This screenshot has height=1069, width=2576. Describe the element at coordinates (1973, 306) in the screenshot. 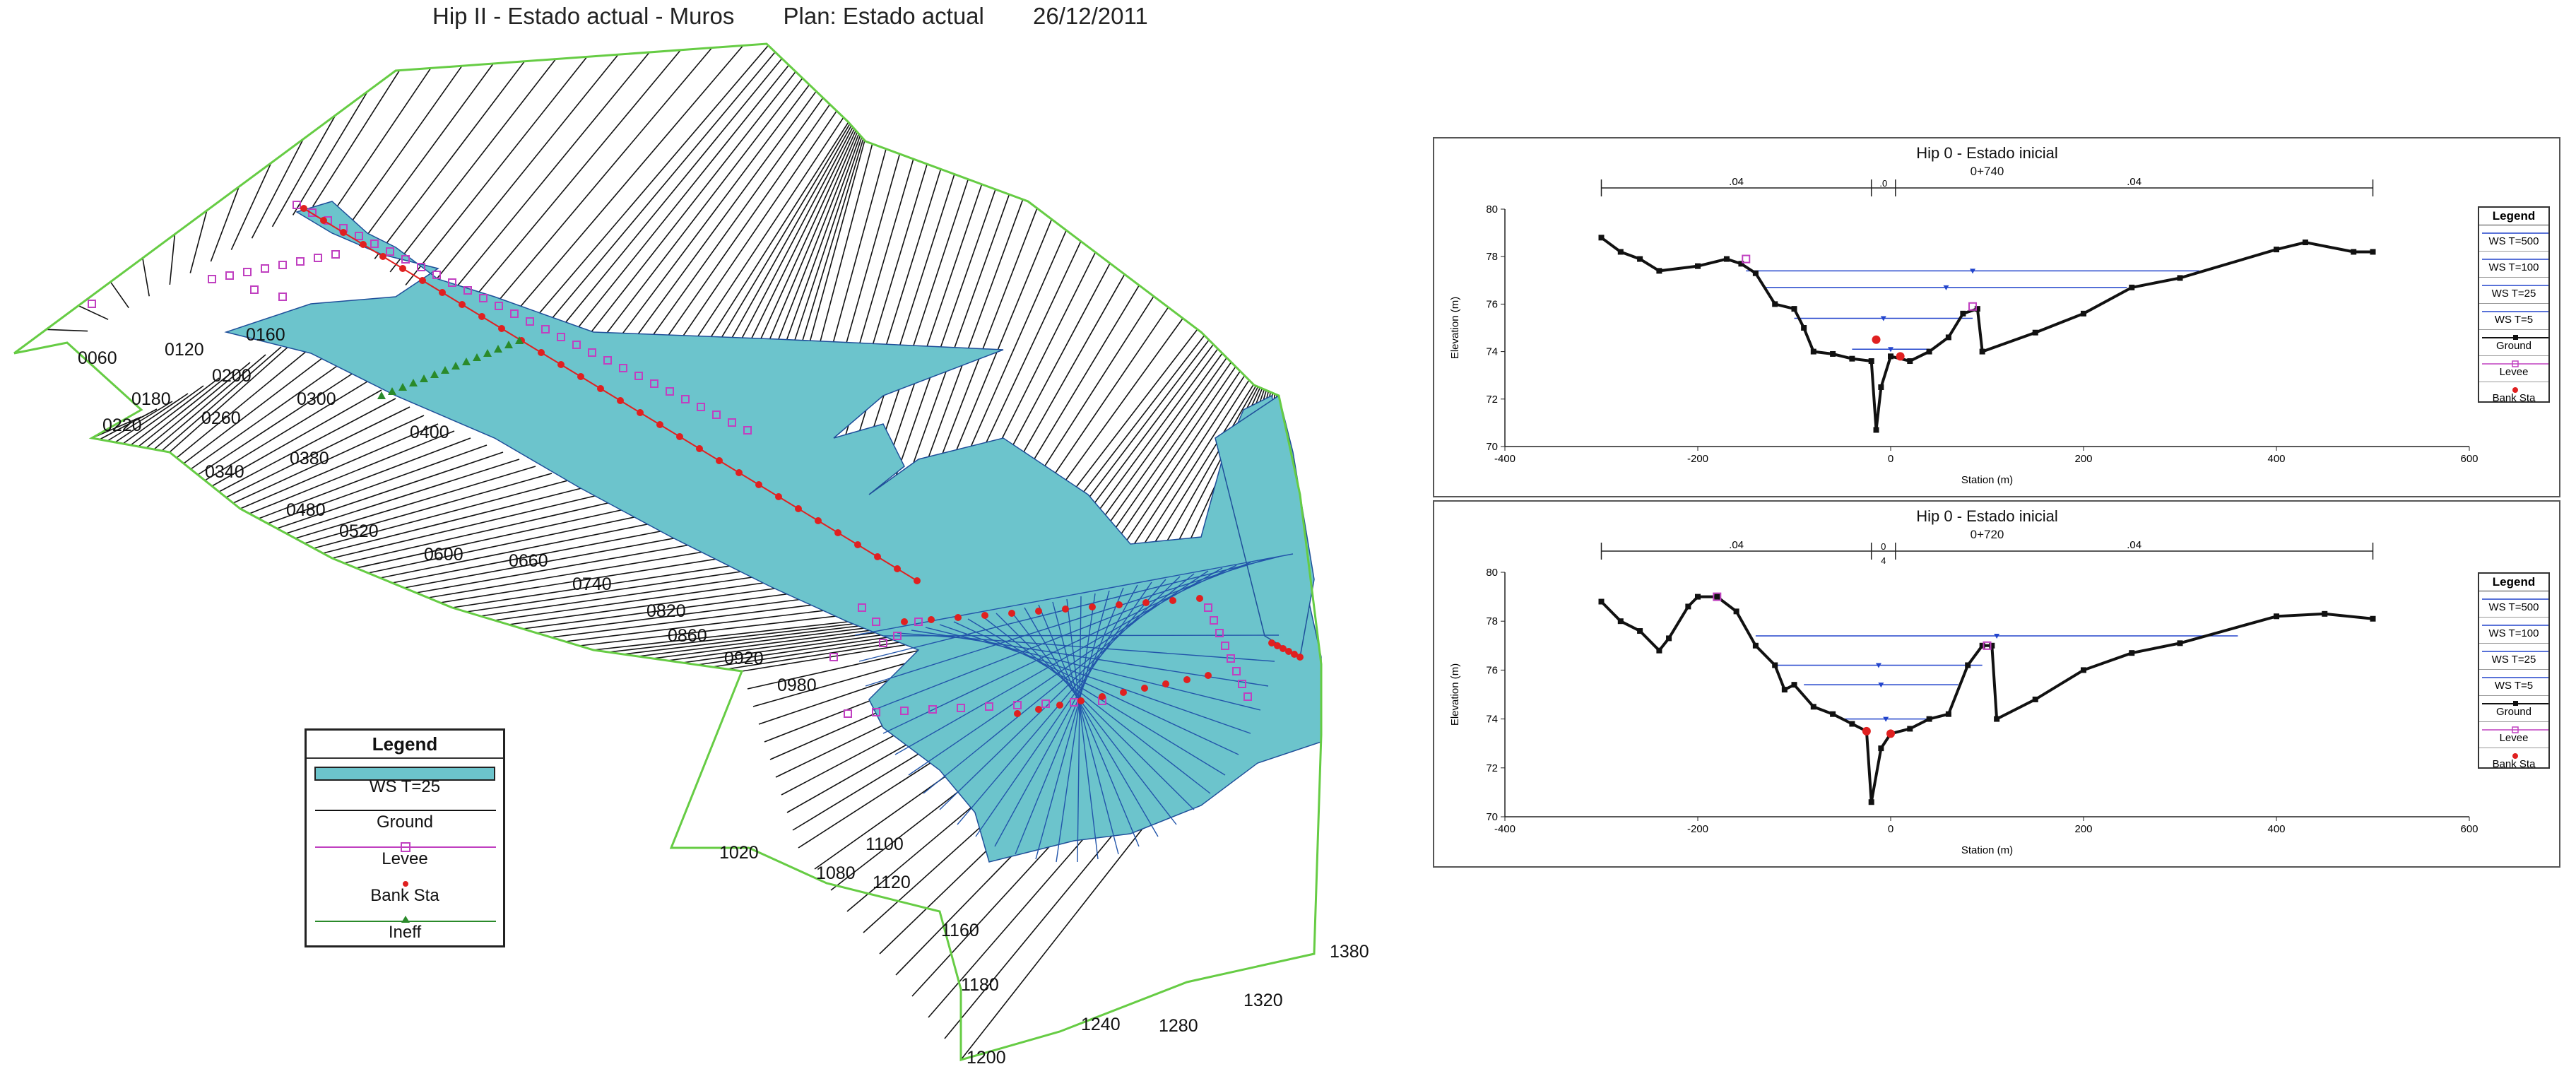

I see `levee-point` at that location.